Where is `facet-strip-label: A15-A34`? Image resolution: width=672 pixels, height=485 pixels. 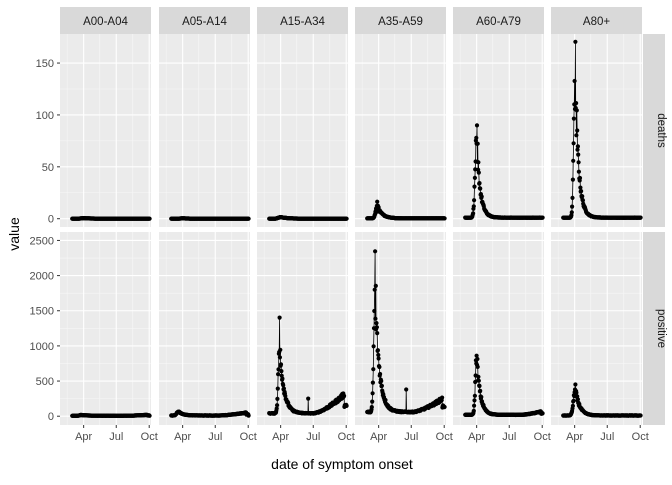 facet-strip-label: A15-A34 is located at coordinates (302, 22).